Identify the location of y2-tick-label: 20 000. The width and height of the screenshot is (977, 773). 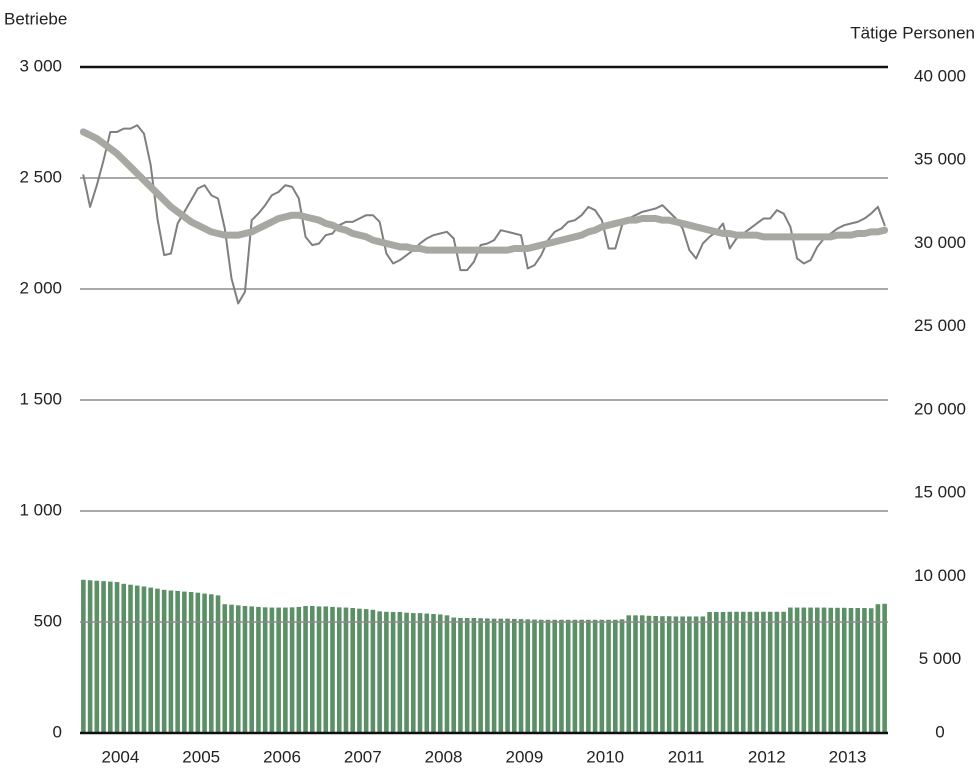
(940, 408).